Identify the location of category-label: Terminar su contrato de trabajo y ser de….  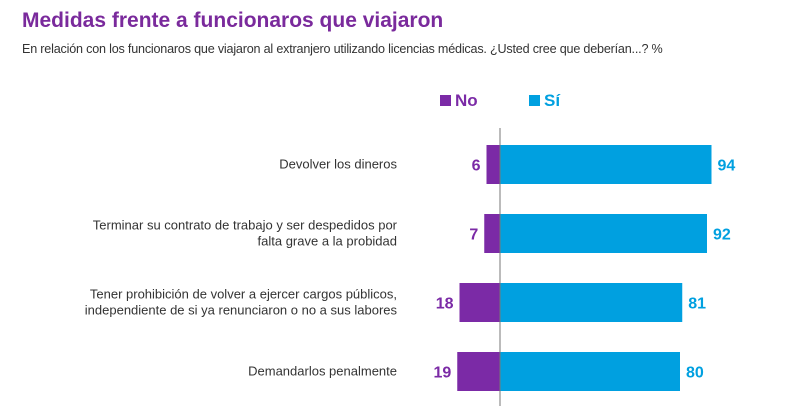
(245, 233).